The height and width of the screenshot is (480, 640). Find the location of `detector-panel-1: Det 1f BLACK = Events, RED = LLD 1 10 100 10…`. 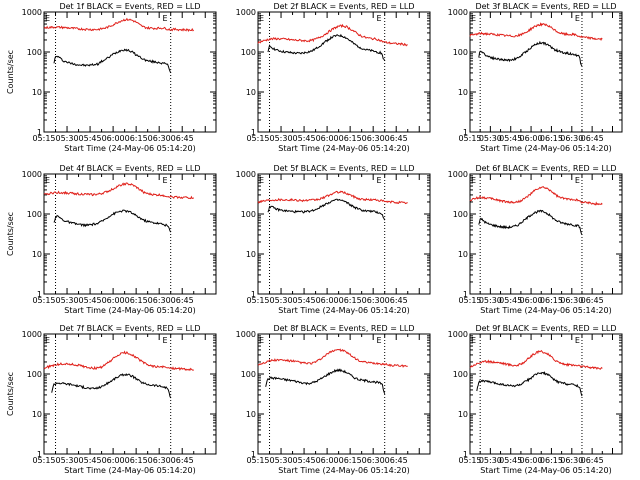

detector-panel-1: Det 1f BLACK = Events, RED = LLD 1 10 100 10… is located at coordinates (111, 77).